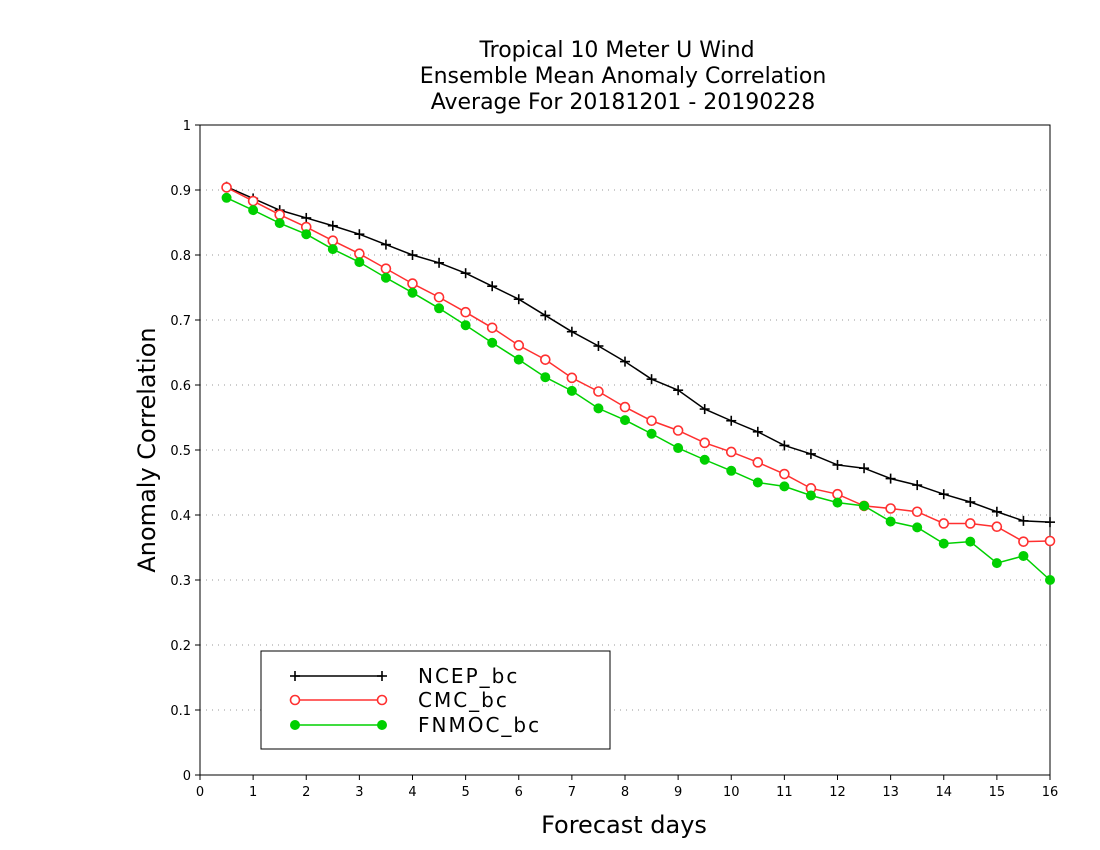 Image resolution: width=1100 pixels, height=850 pixels. Describe the element at coordinates (627, 787) in the screenshot. I see `x-axis: 0 1 2 3 4 5 6 7 8 9 10 11 12 13 14 15 16` at that location.